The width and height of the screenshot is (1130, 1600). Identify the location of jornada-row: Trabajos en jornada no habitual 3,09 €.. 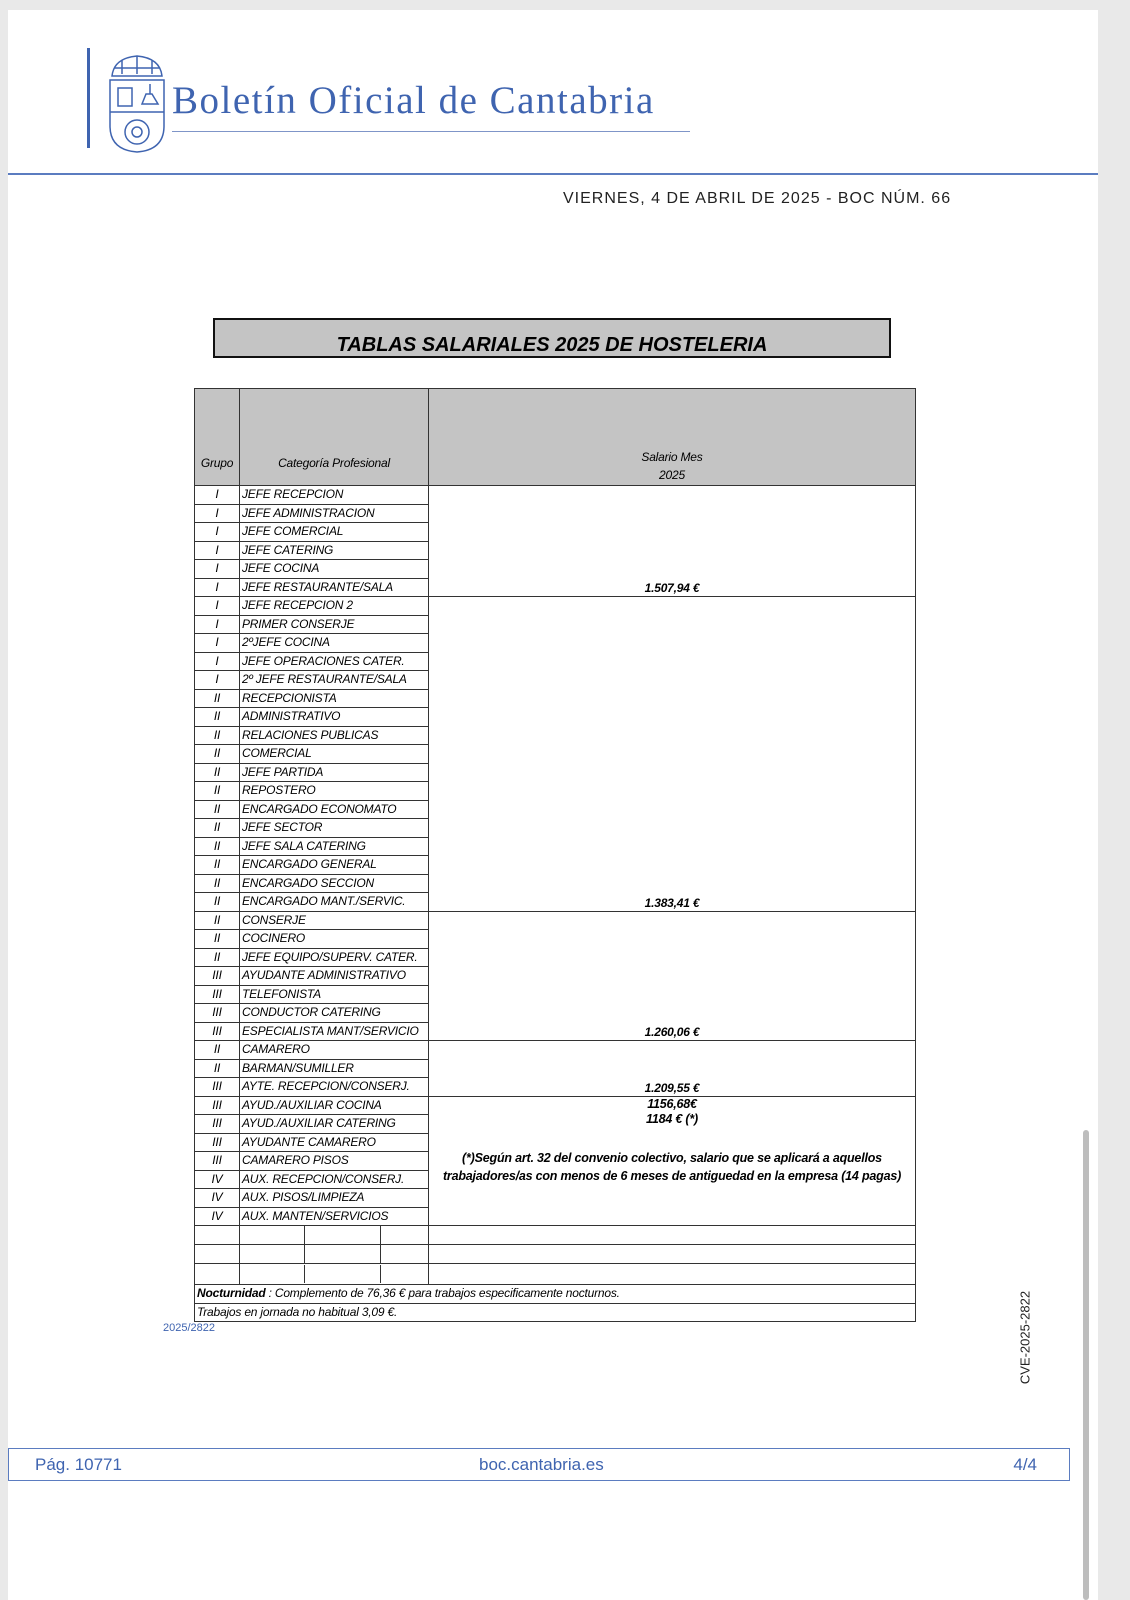
(555, 1312).